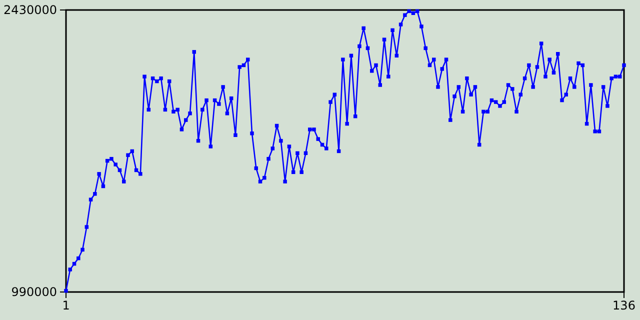 The height and width of the screenshot is (320, 640). I want to click on x-tick-label: 1, so click(66, 305).